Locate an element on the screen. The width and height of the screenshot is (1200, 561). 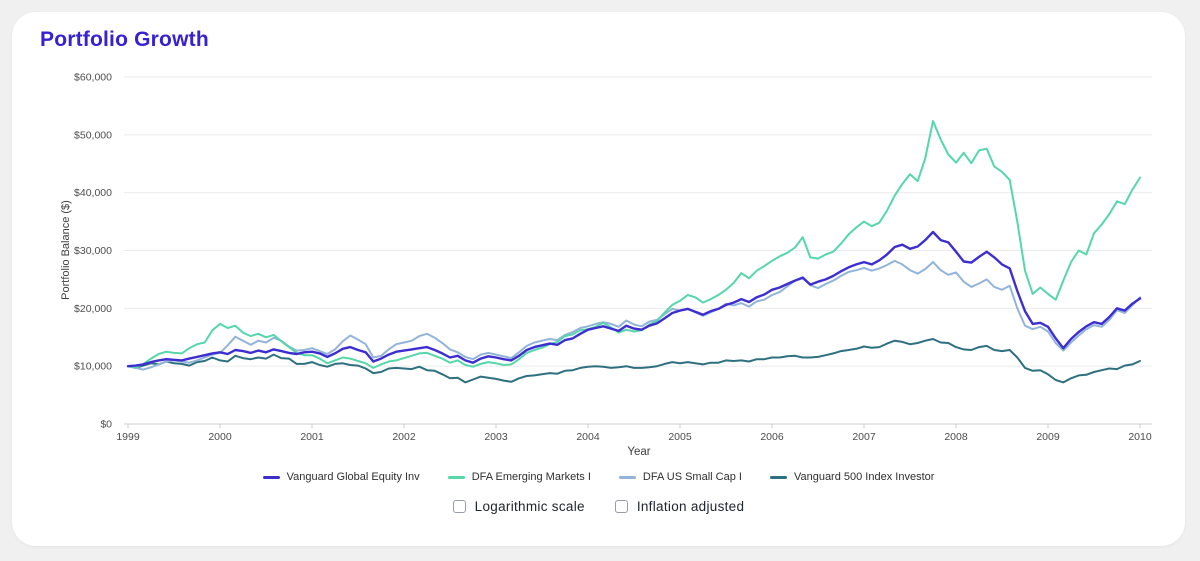
y-axis-title: Portfolio Balance ($) is located at coordinates (66, 250).